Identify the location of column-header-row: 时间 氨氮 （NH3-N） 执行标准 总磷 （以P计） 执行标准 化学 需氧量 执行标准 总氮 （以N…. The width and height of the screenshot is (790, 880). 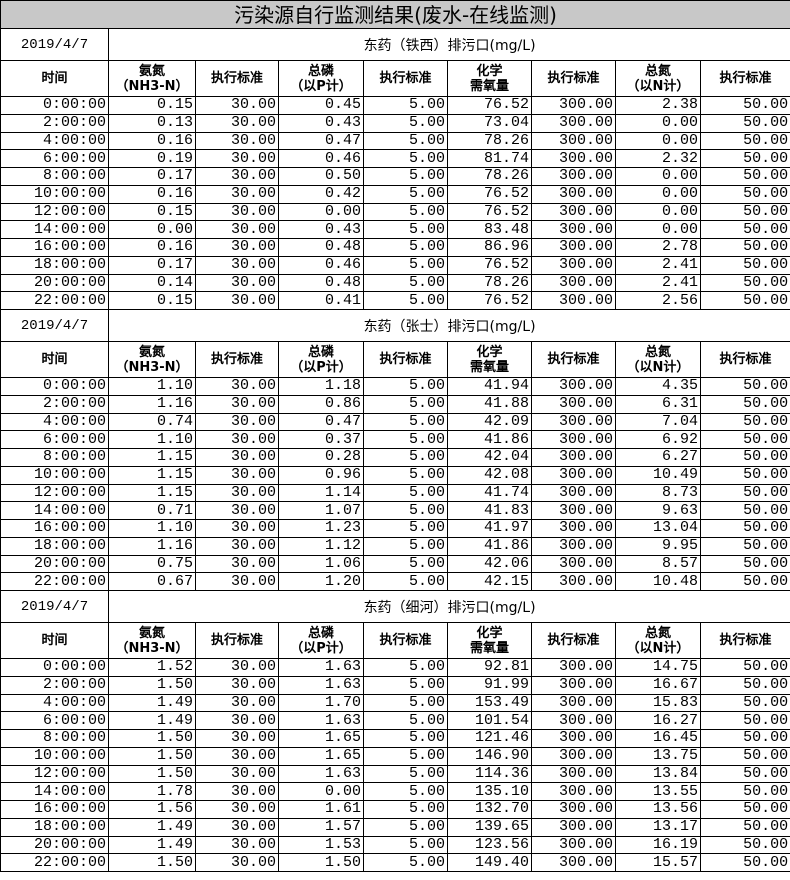
(395, 359).